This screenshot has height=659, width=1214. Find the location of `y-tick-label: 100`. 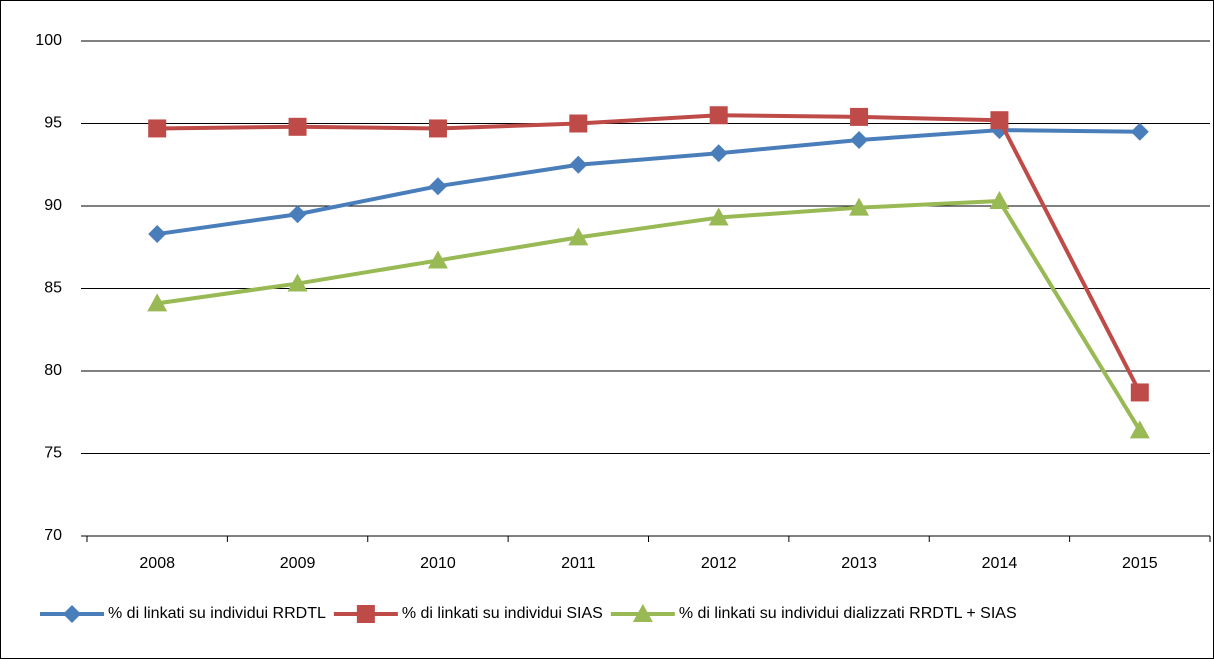

y-tick-label: 100 is located at coordinates (48, 40).